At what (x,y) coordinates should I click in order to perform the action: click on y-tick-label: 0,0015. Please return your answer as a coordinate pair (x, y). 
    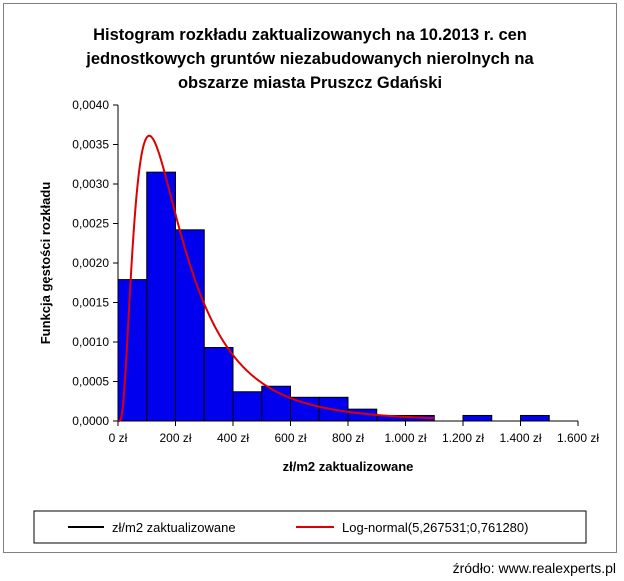
    Looking at the image, I should click on (90, 303).